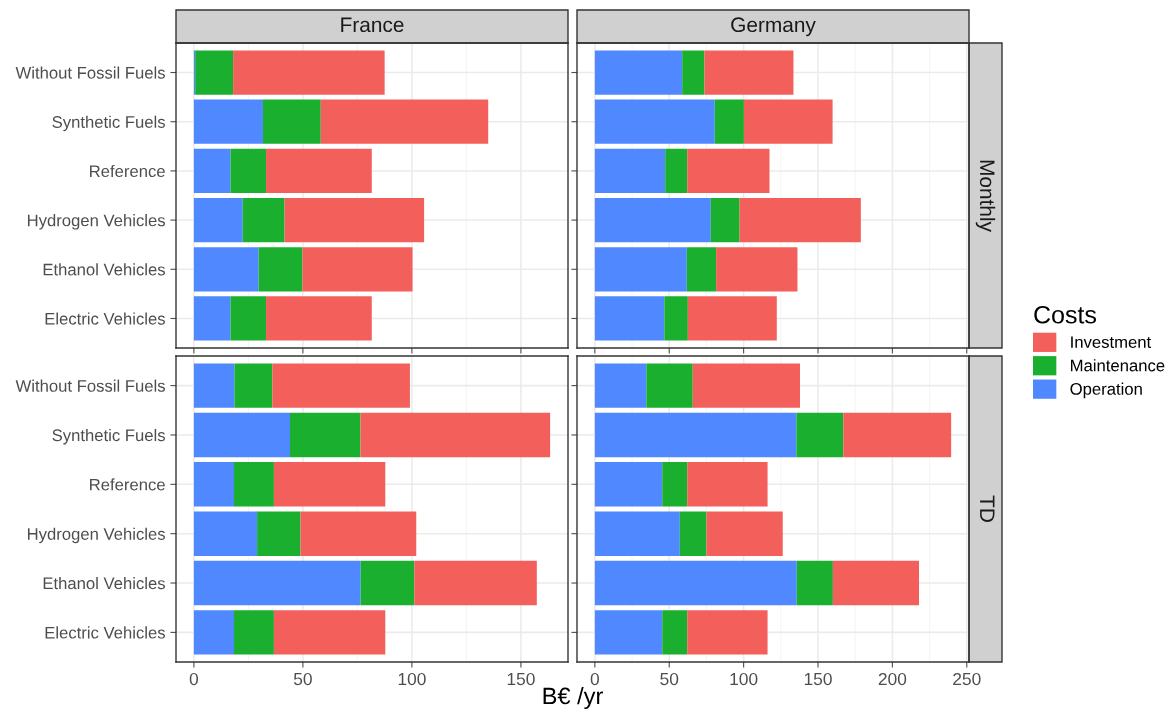  I want to click on y2-axis-title: TD, so click(987, 508).